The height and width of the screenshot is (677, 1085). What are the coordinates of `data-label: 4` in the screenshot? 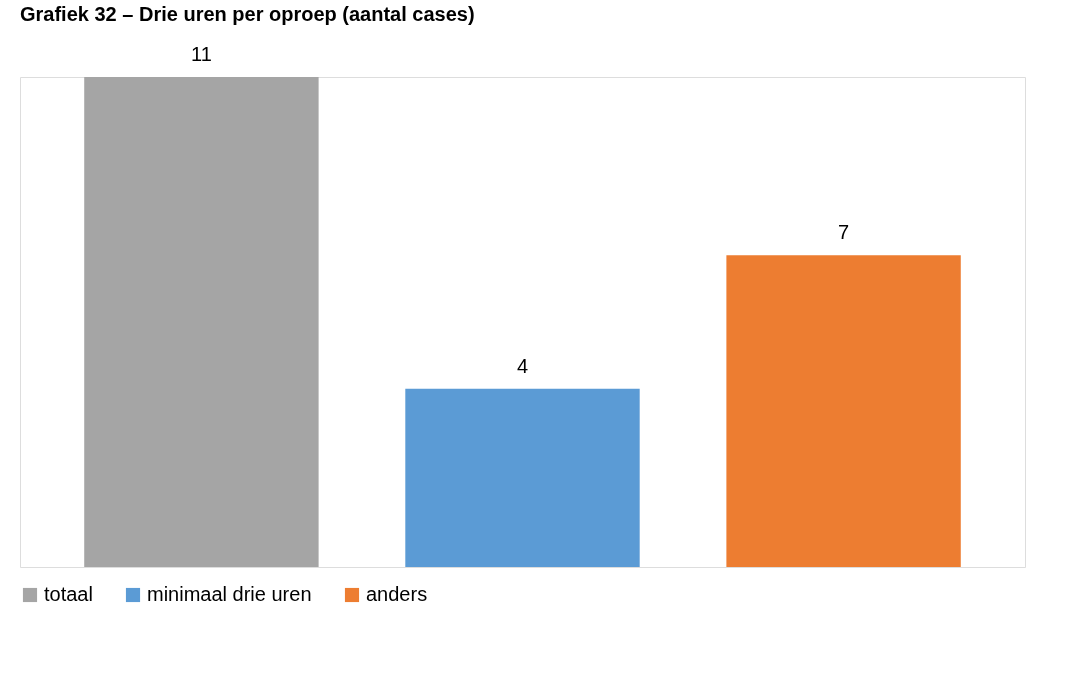 It's located at (522, 365).